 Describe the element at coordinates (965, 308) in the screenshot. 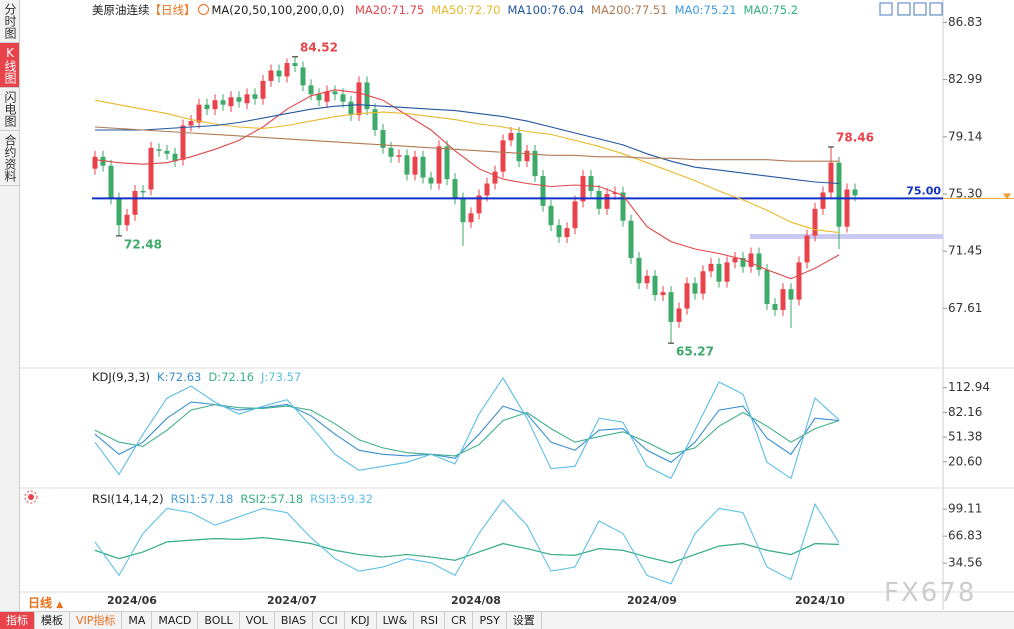

I see `y-tick-label: 67.61` at that location.